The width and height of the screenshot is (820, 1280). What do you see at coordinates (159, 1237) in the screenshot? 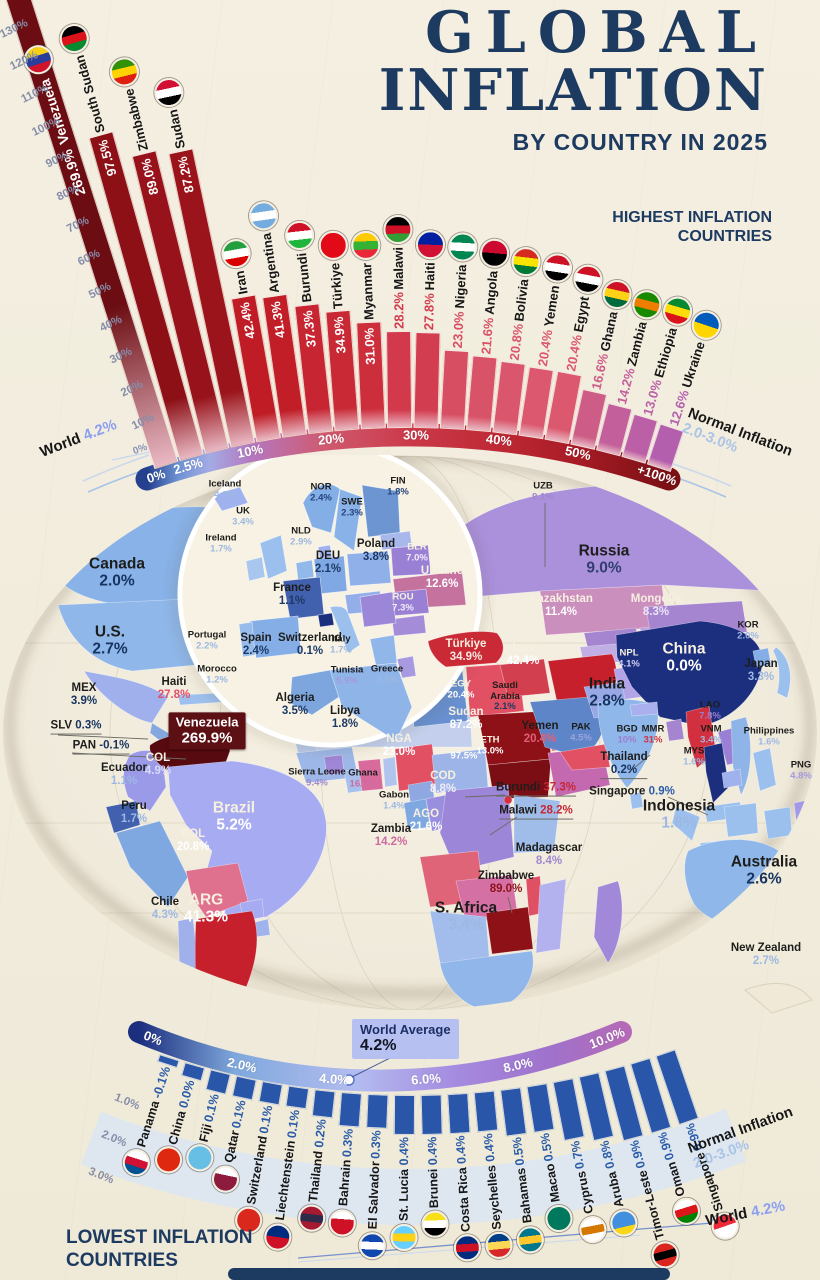
I see `lowest-heading-line1: LOWEST INFLATION` at bounding box center [159, 1237].